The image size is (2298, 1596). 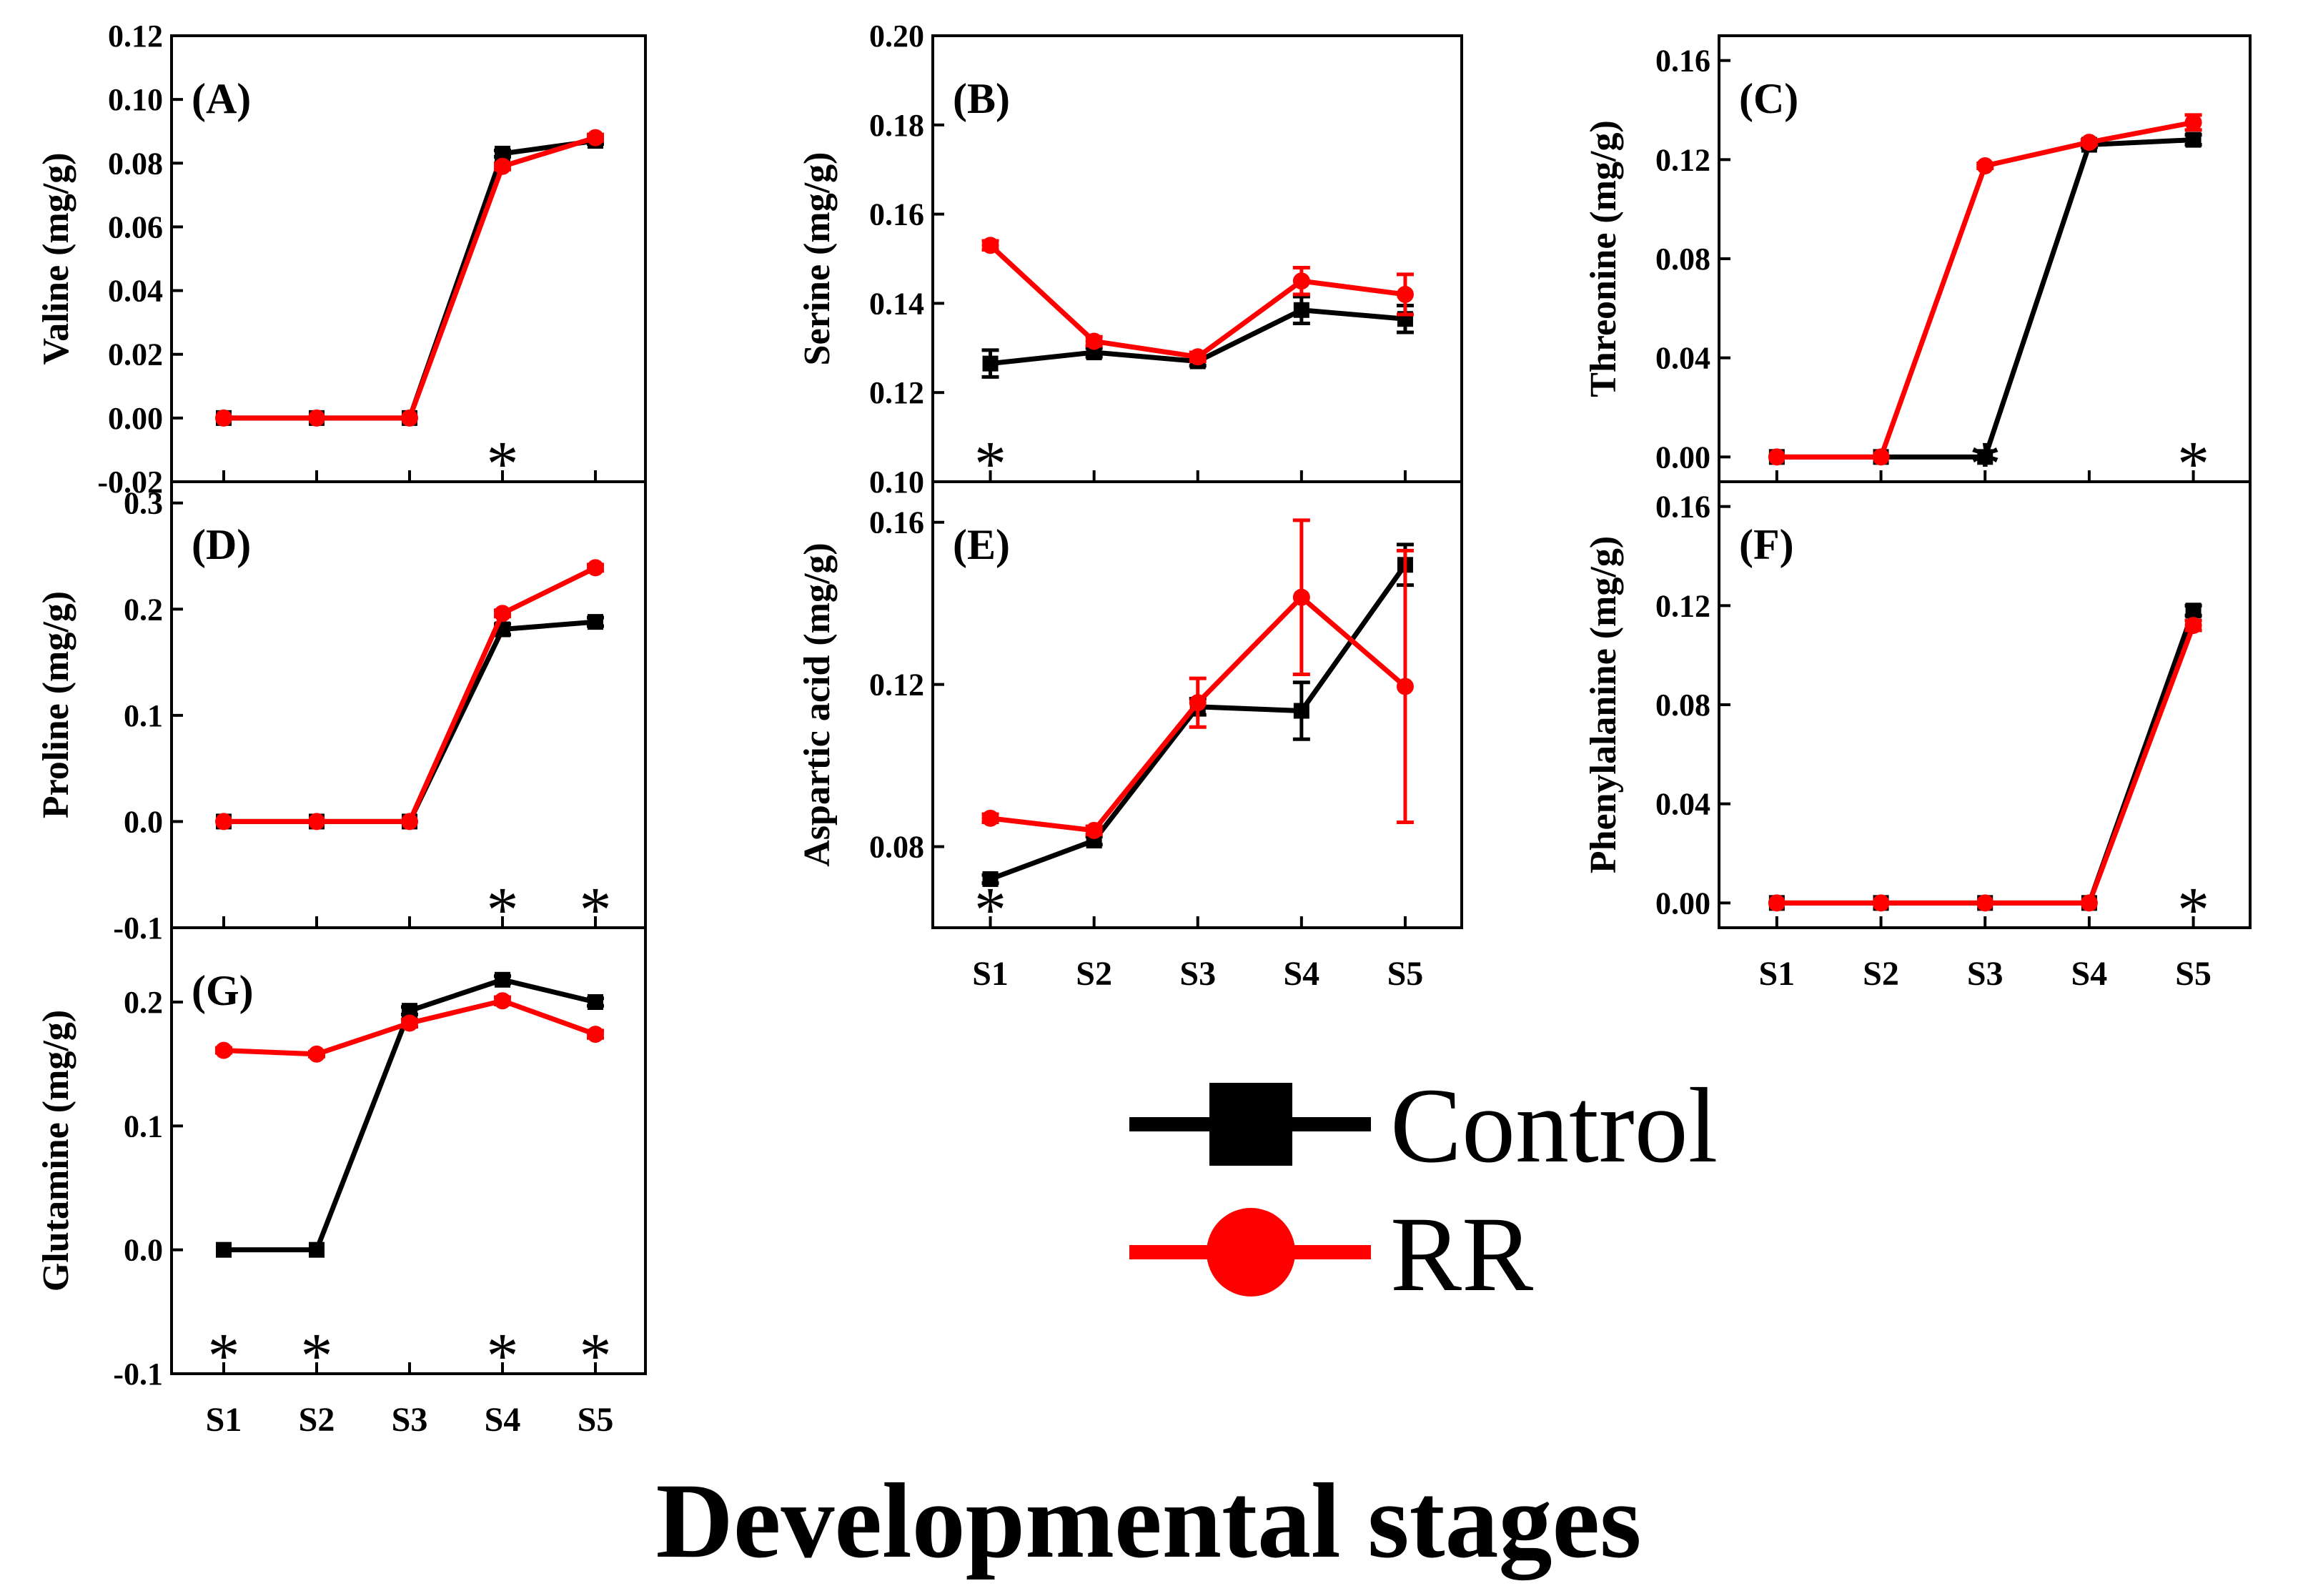 What do you see at coordinates (1331, 1254) in the screenshot?
I see `legend-item-rr: RR` at bounding box center [1331, 1254].